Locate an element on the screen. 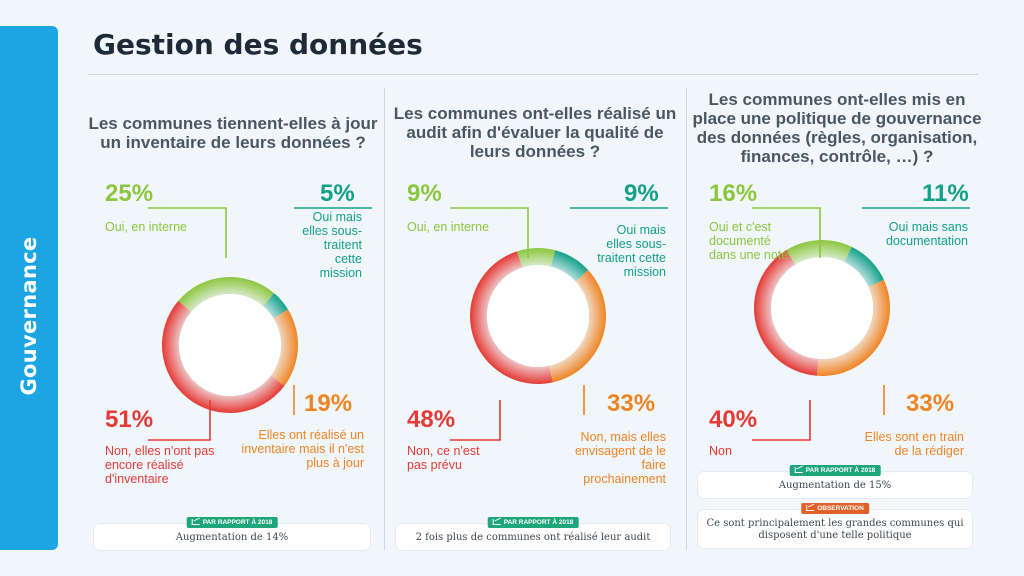 This screenshot has height=576, width=1024. title-divider is located at coordinates (533, 74).